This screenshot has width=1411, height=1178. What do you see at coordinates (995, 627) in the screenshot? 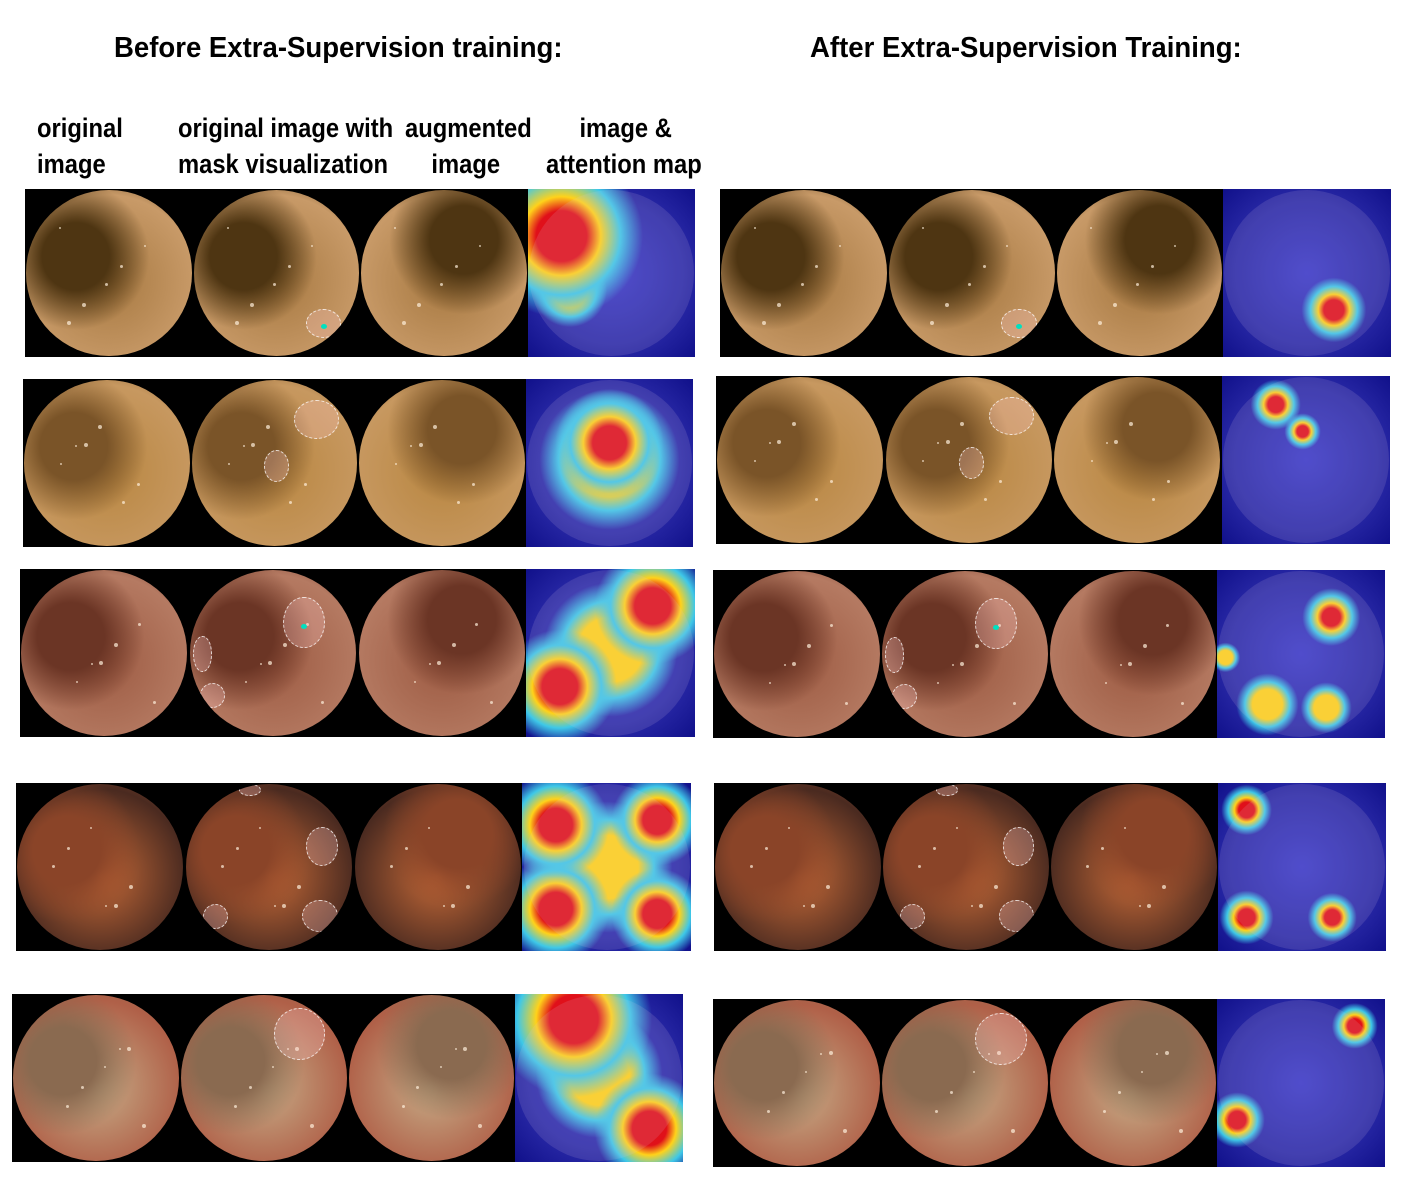
I see `mask-marker` at bounding box center [995, 627].